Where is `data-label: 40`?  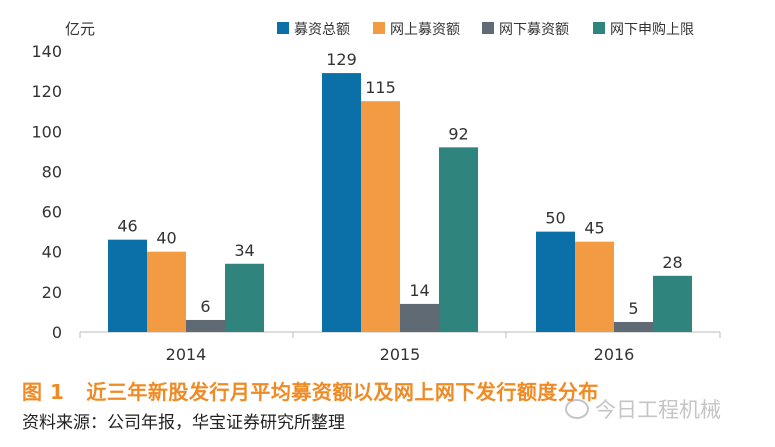 data-label: 40 is located at coordinates (166, 238).